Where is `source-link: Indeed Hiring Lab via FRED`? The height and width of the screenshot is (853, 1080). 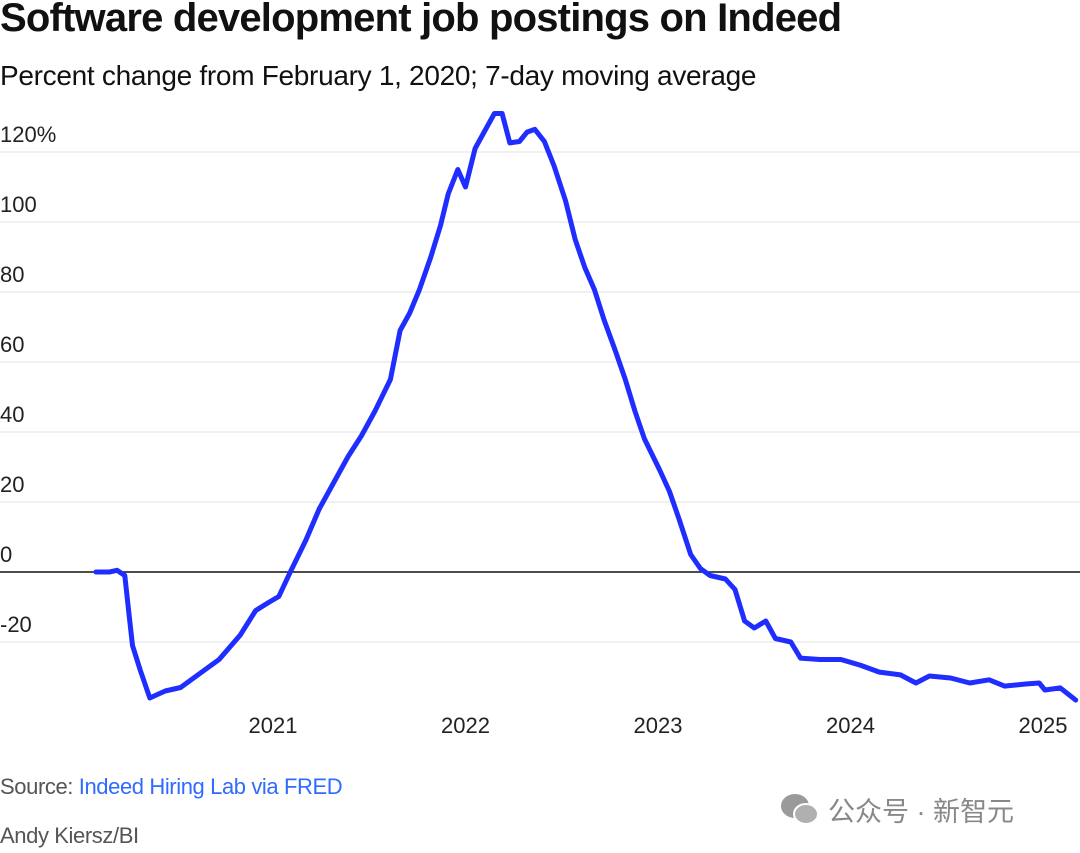 source-link: Indeed Hiring Lab via FRED is located at coordinates (210, 786).